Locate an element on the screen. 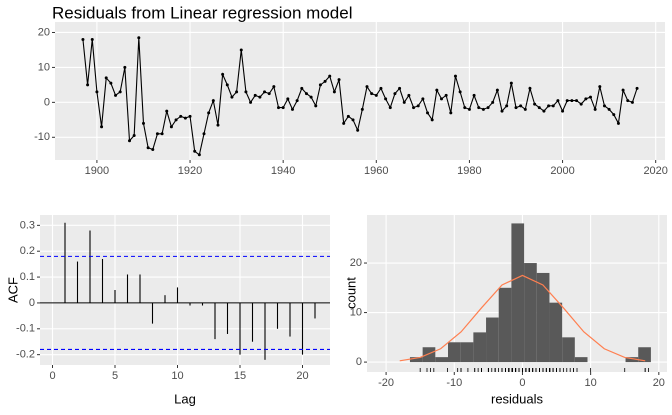 The image size is (672, 415). x-tick-label: 2000 is located at coordinates (562, 171).